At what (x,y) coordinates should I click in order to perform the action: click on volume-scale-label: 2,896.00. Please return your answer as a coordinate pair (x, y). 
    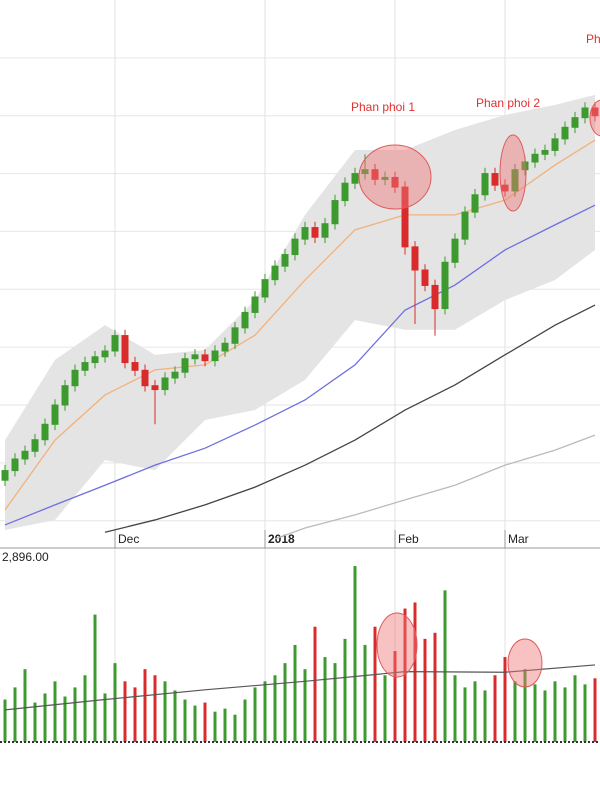
    Looking at the image, I should click on (25, 557).